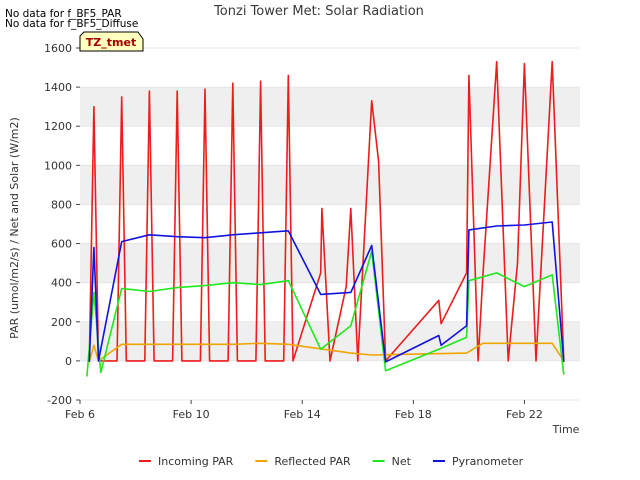 This screenshot has width=640, height=480. I want to click on x-axis-label: Time, so click(566, 429).